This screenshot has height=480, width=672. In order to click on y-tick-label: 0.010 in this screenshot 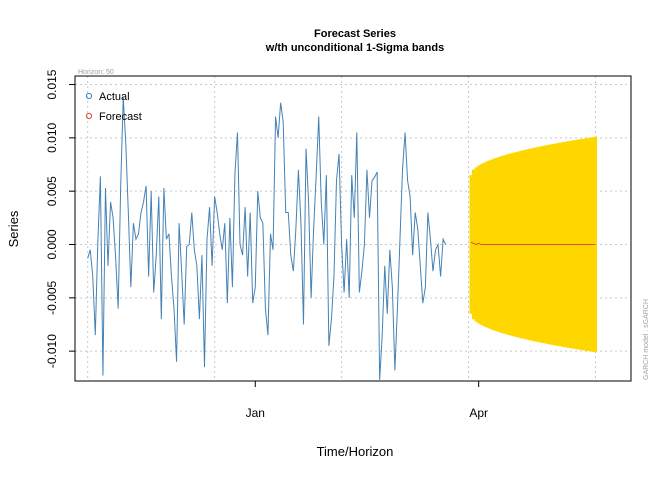, I will do `click(52, 138)`.